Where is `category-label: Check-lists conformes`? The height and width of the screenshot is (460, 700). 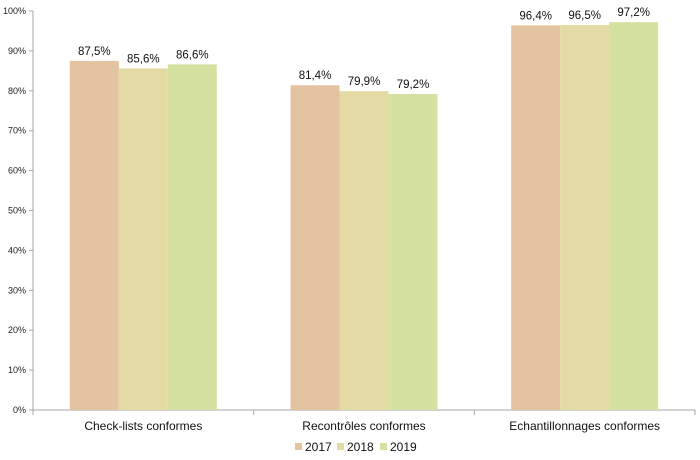
category-label: Check-lists conformes is located at coordinates (143, 426).